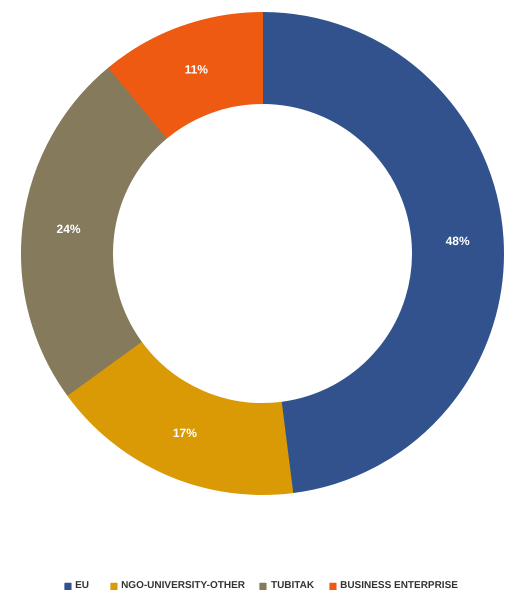 Image resolution: width=521 pixels, height=595 pixels. Describe the element at coordinates (399, 585) in the screenshot. I see `legend-label: BUSINESS ENTERPRISE` at that location.